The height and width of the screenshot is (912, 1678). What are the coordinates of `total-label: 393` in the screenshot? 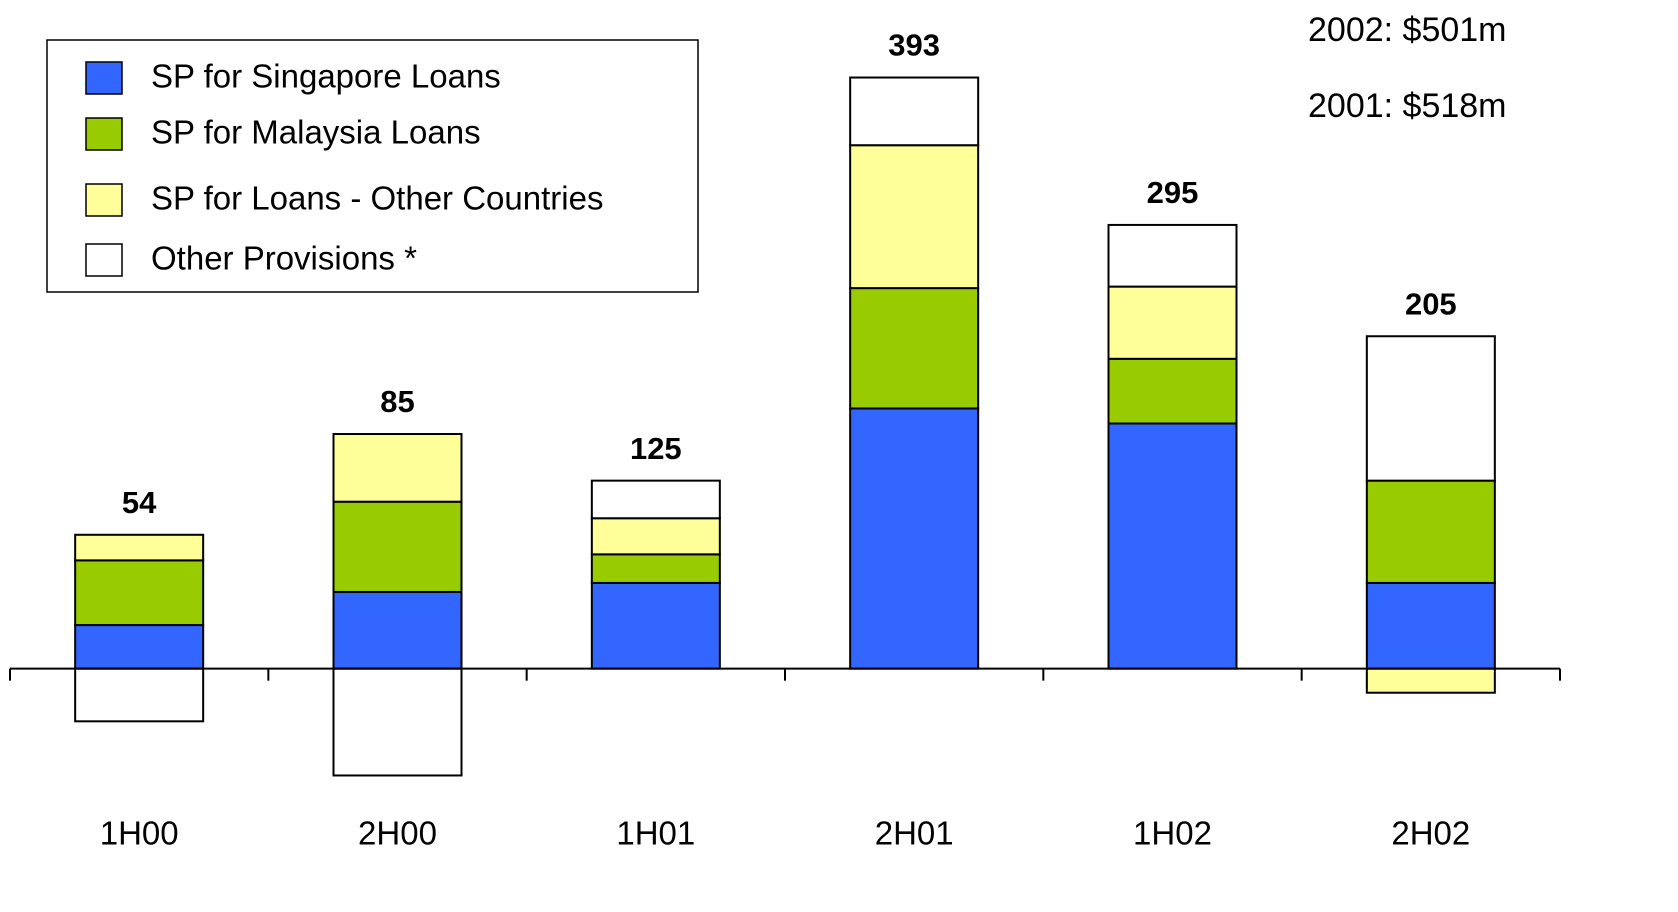 It's located at (914, 45).